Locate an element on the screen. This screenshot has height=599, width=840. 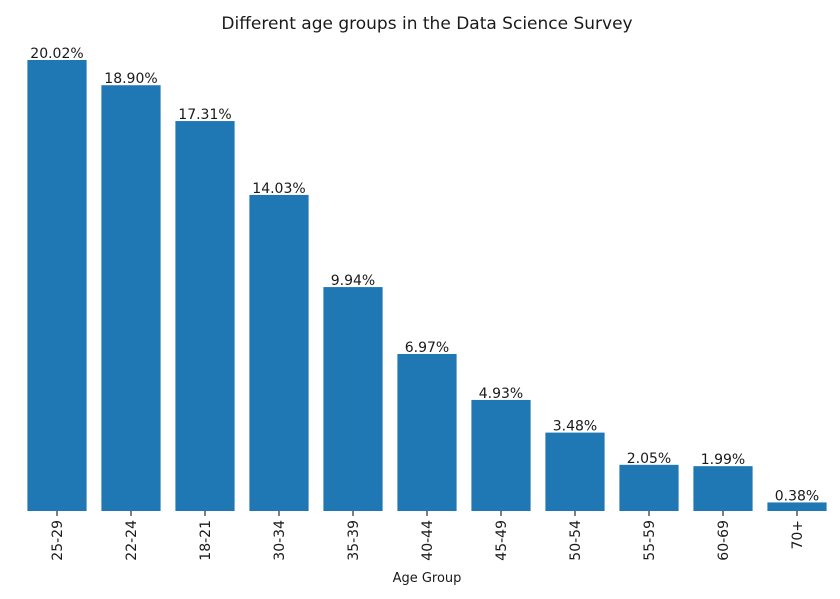
x-tick-label-55-59: 55-59 is located at coordinates (650, 540).